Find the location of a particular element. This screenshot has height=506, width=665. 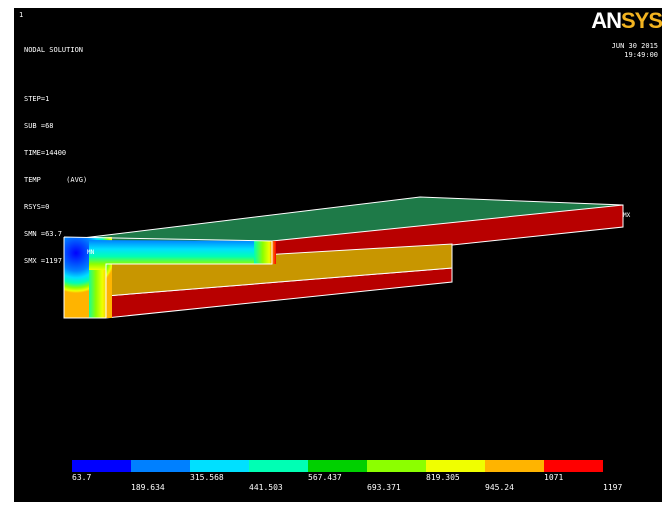

legend-label-693-371: 693.371 is located at coordinates (384, 487).